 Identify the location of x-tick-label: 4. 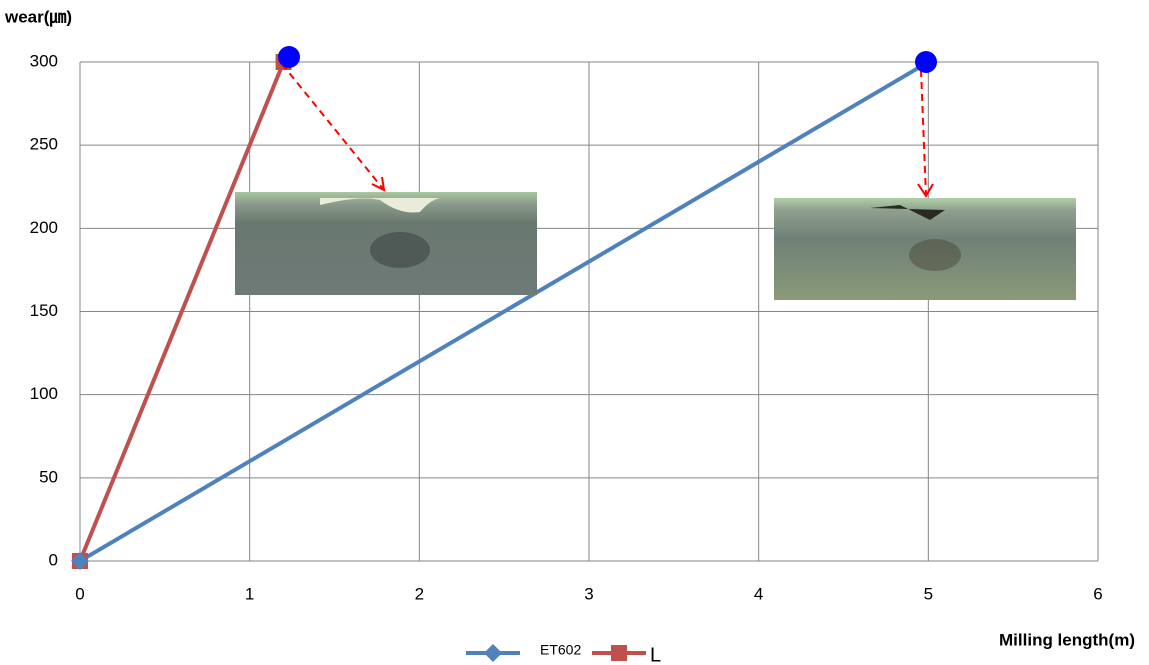
(758, 593).